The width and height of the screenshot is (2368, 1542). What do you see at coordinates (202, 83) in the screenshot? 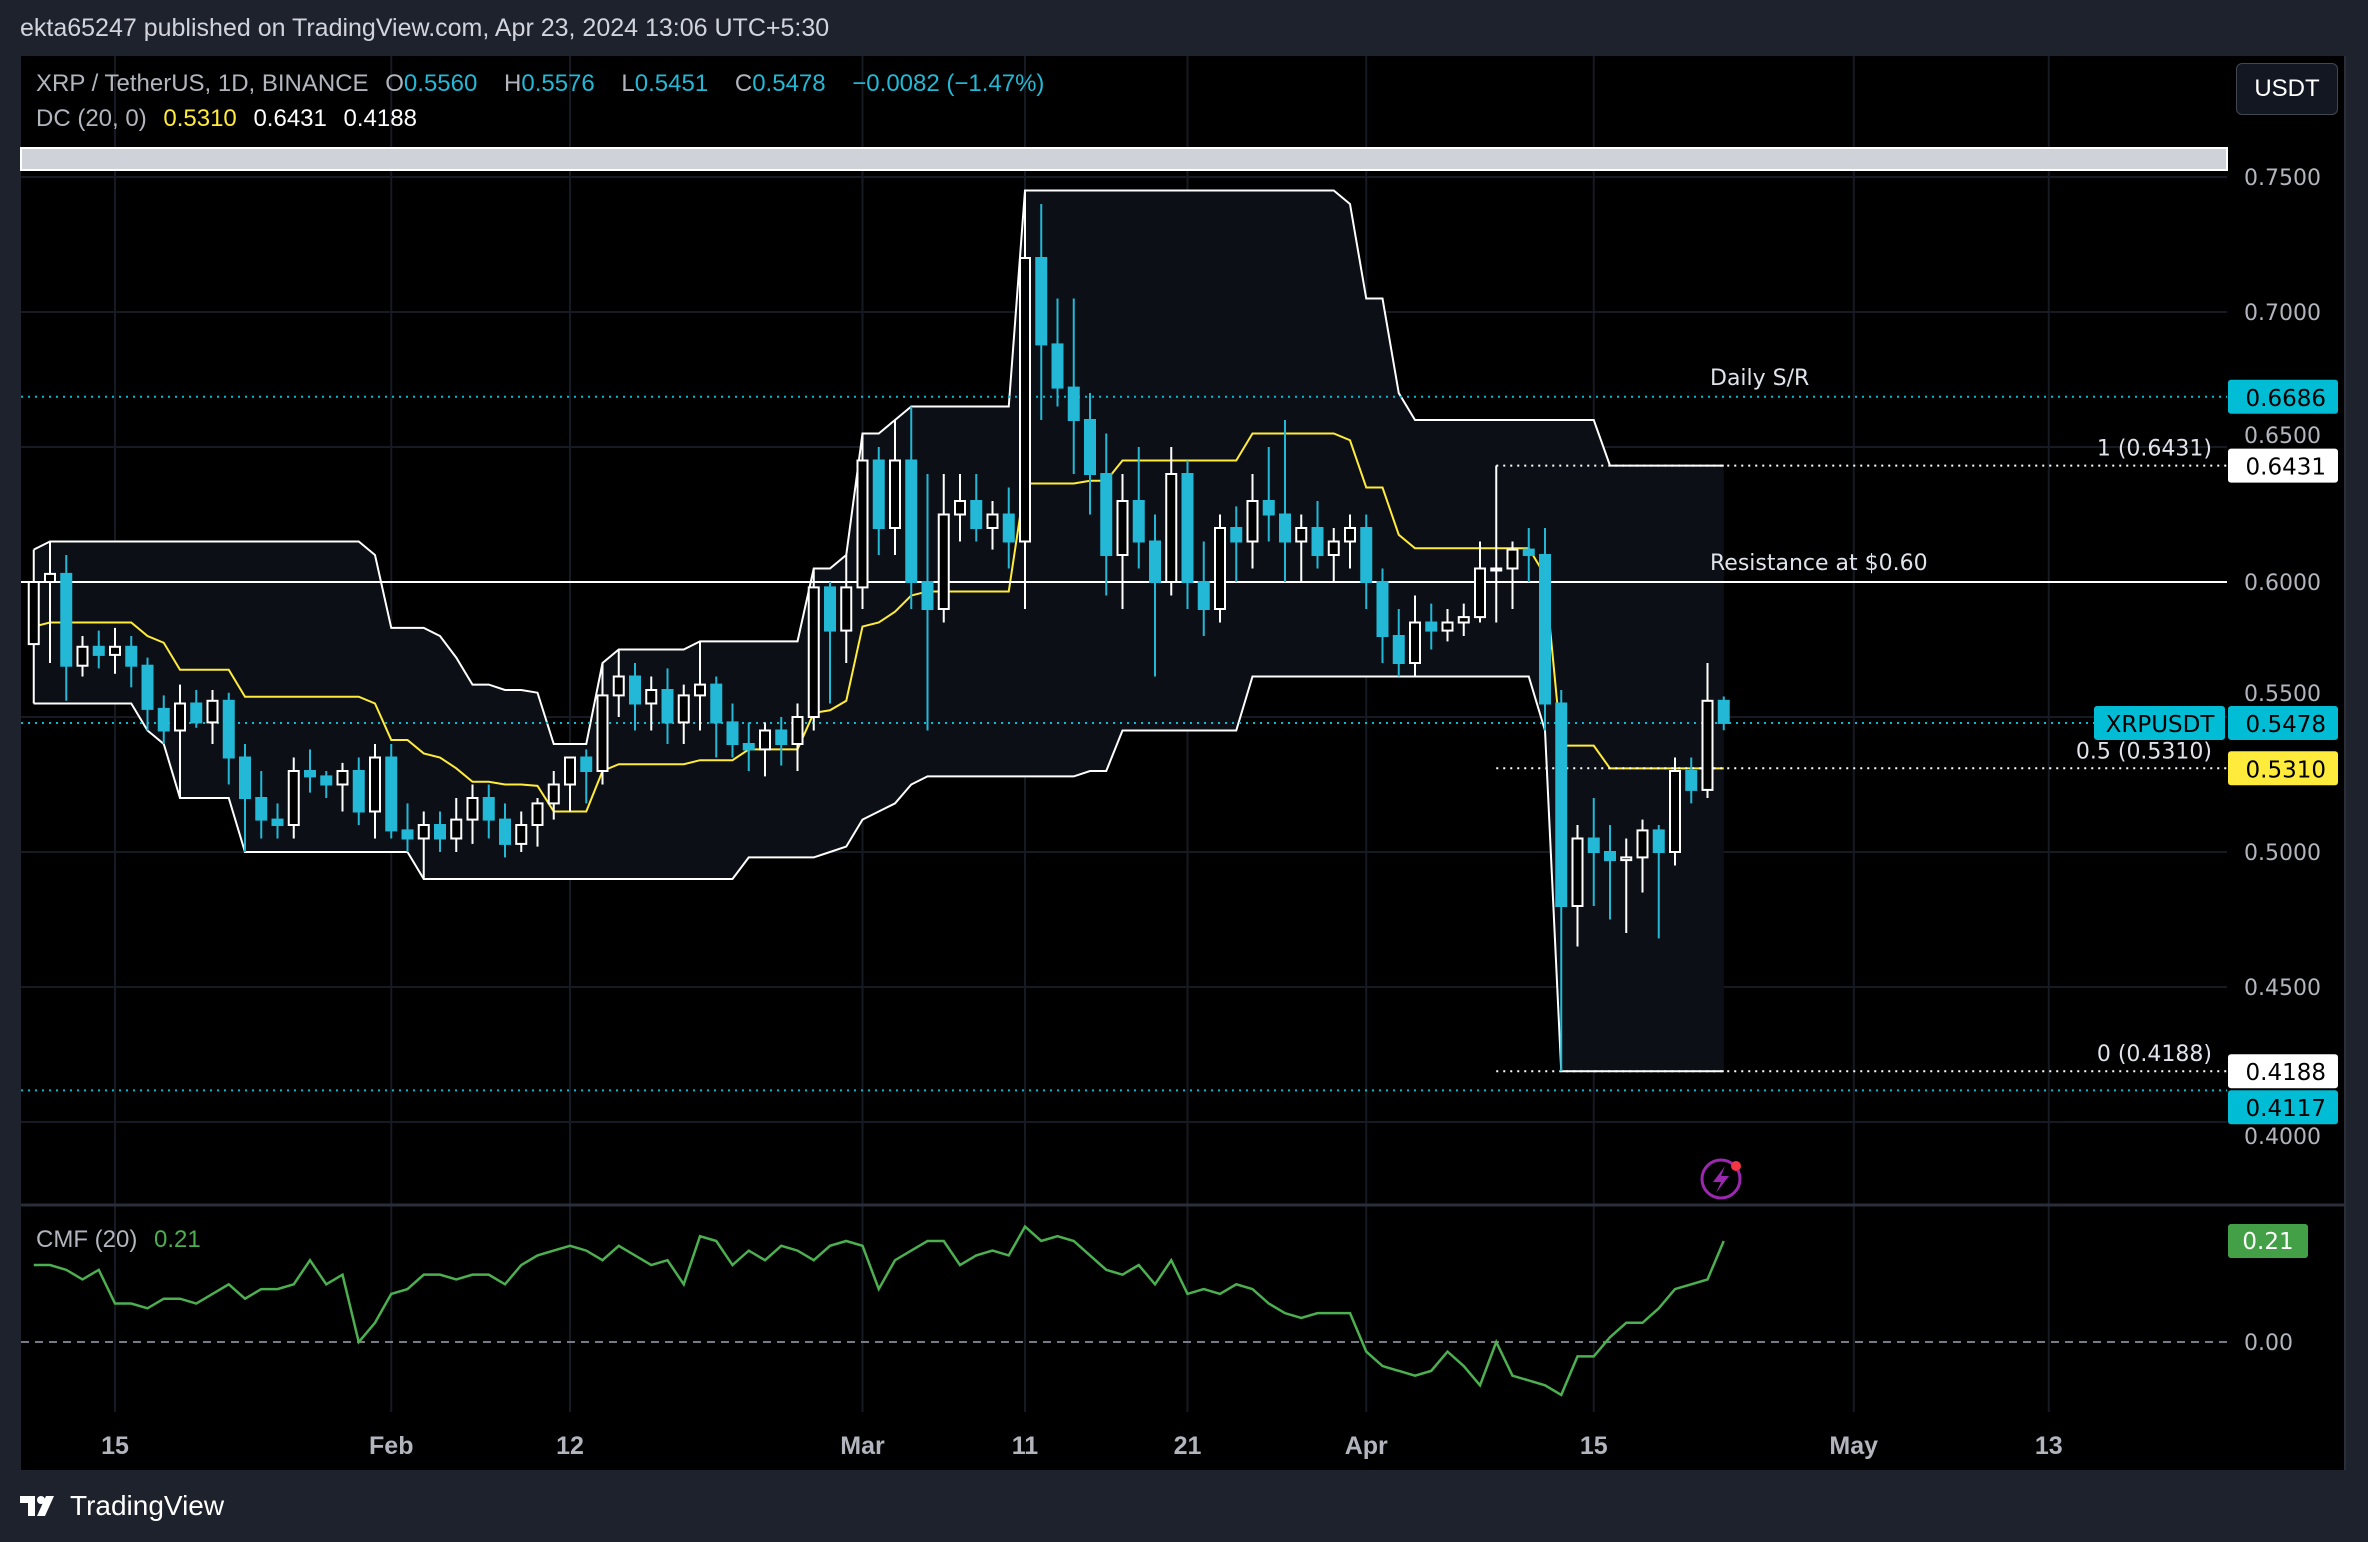
I see `symbol-title: XRP / TetherUS, 1D, BINANCE` at bounding box center [202, 83].